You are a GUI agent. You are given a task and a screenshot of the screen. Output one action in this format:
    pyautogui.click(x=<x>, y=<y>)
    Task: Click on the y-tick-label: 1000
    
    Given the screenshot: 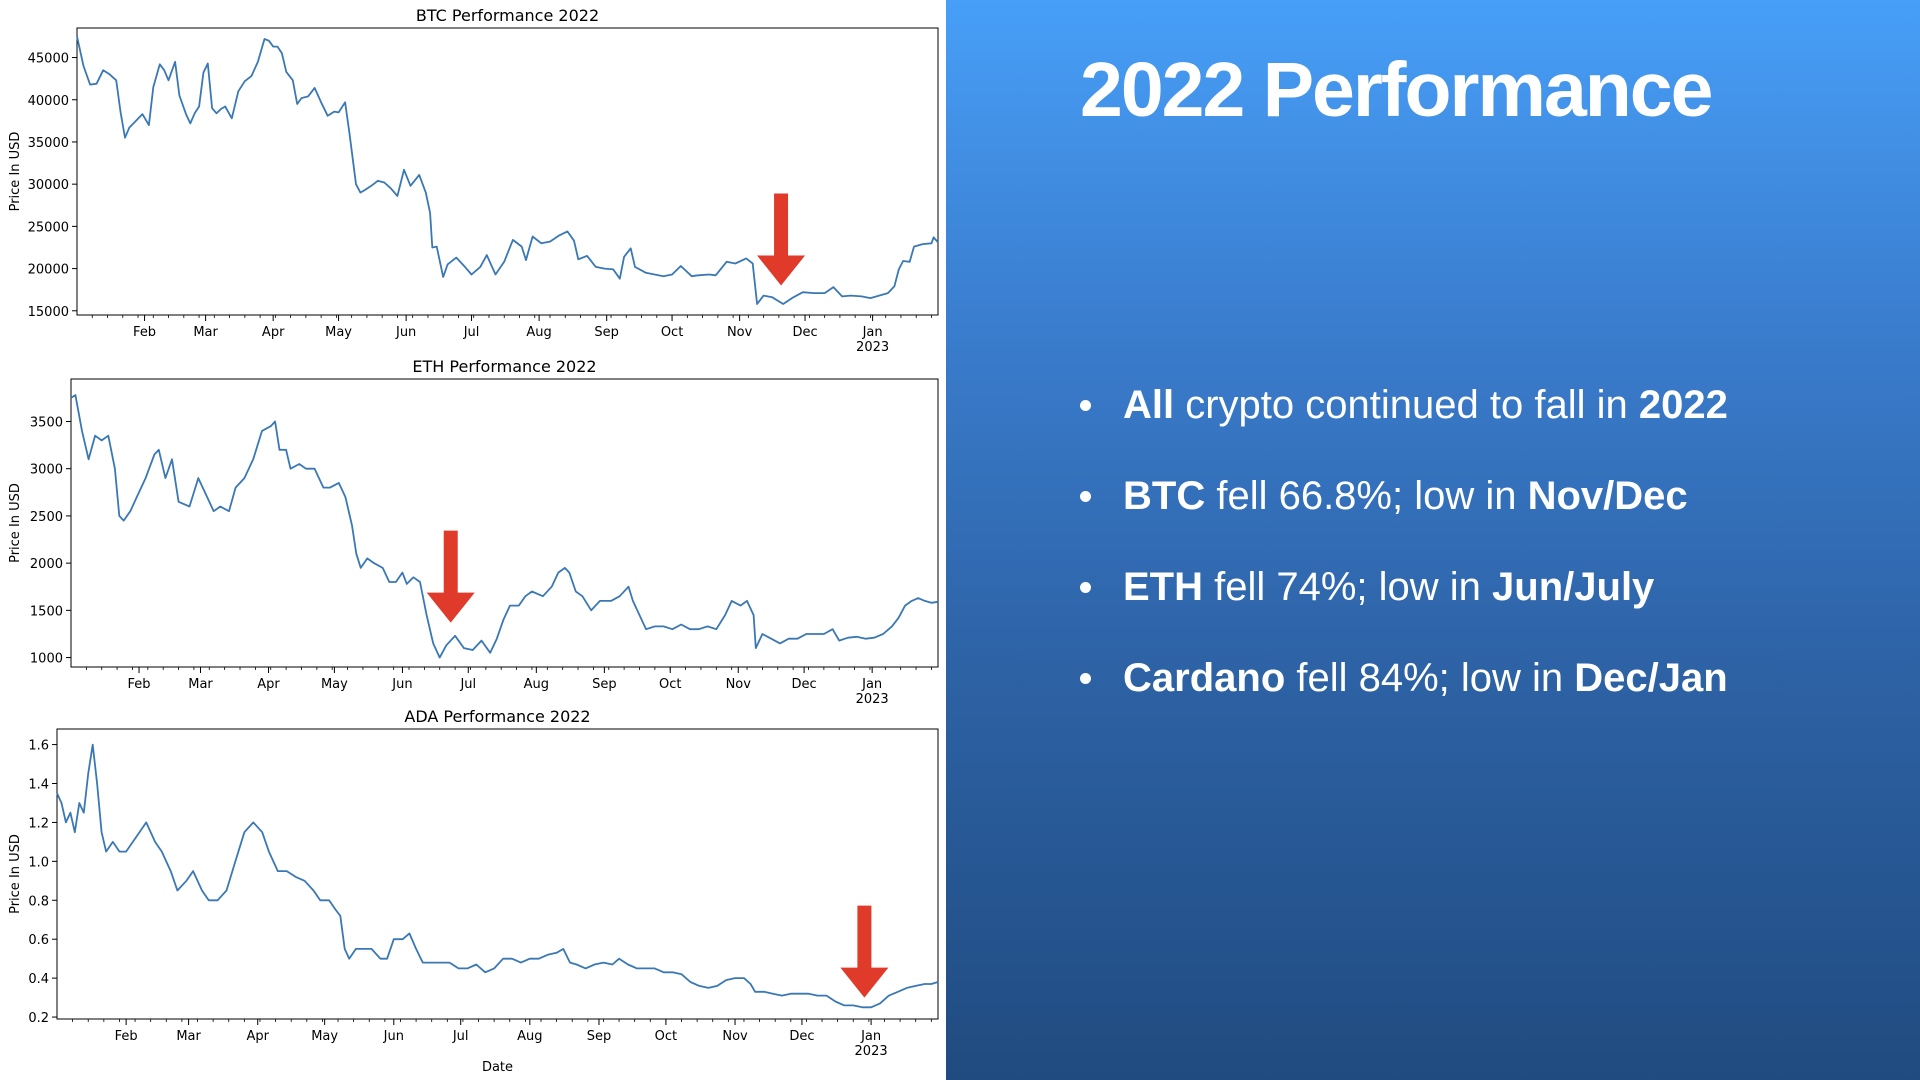 What is the action you would take?
    pyautogui.click(x=46, y=659)
    